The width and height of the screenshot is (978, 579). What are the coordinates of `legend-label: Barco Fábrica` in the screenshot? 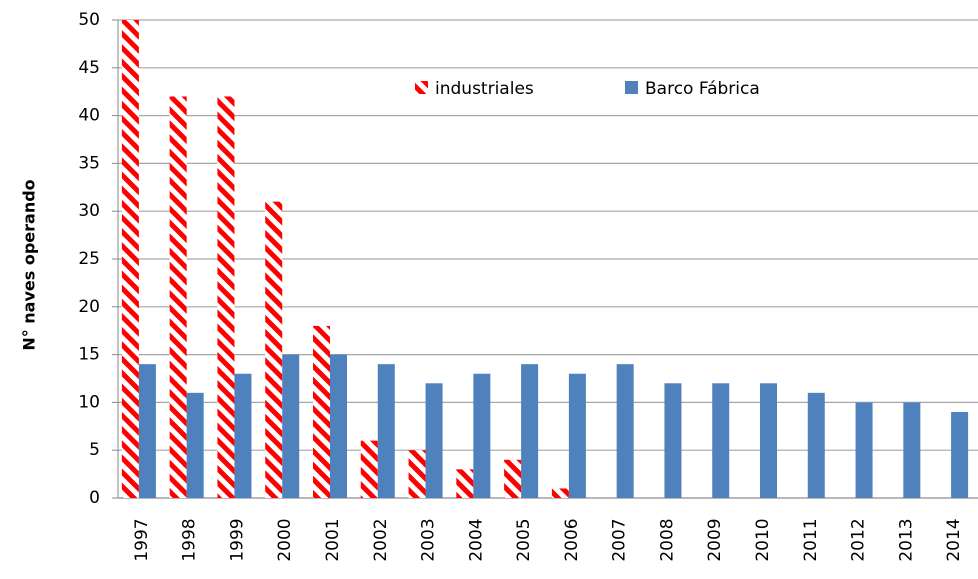 It's located at (702, 89).